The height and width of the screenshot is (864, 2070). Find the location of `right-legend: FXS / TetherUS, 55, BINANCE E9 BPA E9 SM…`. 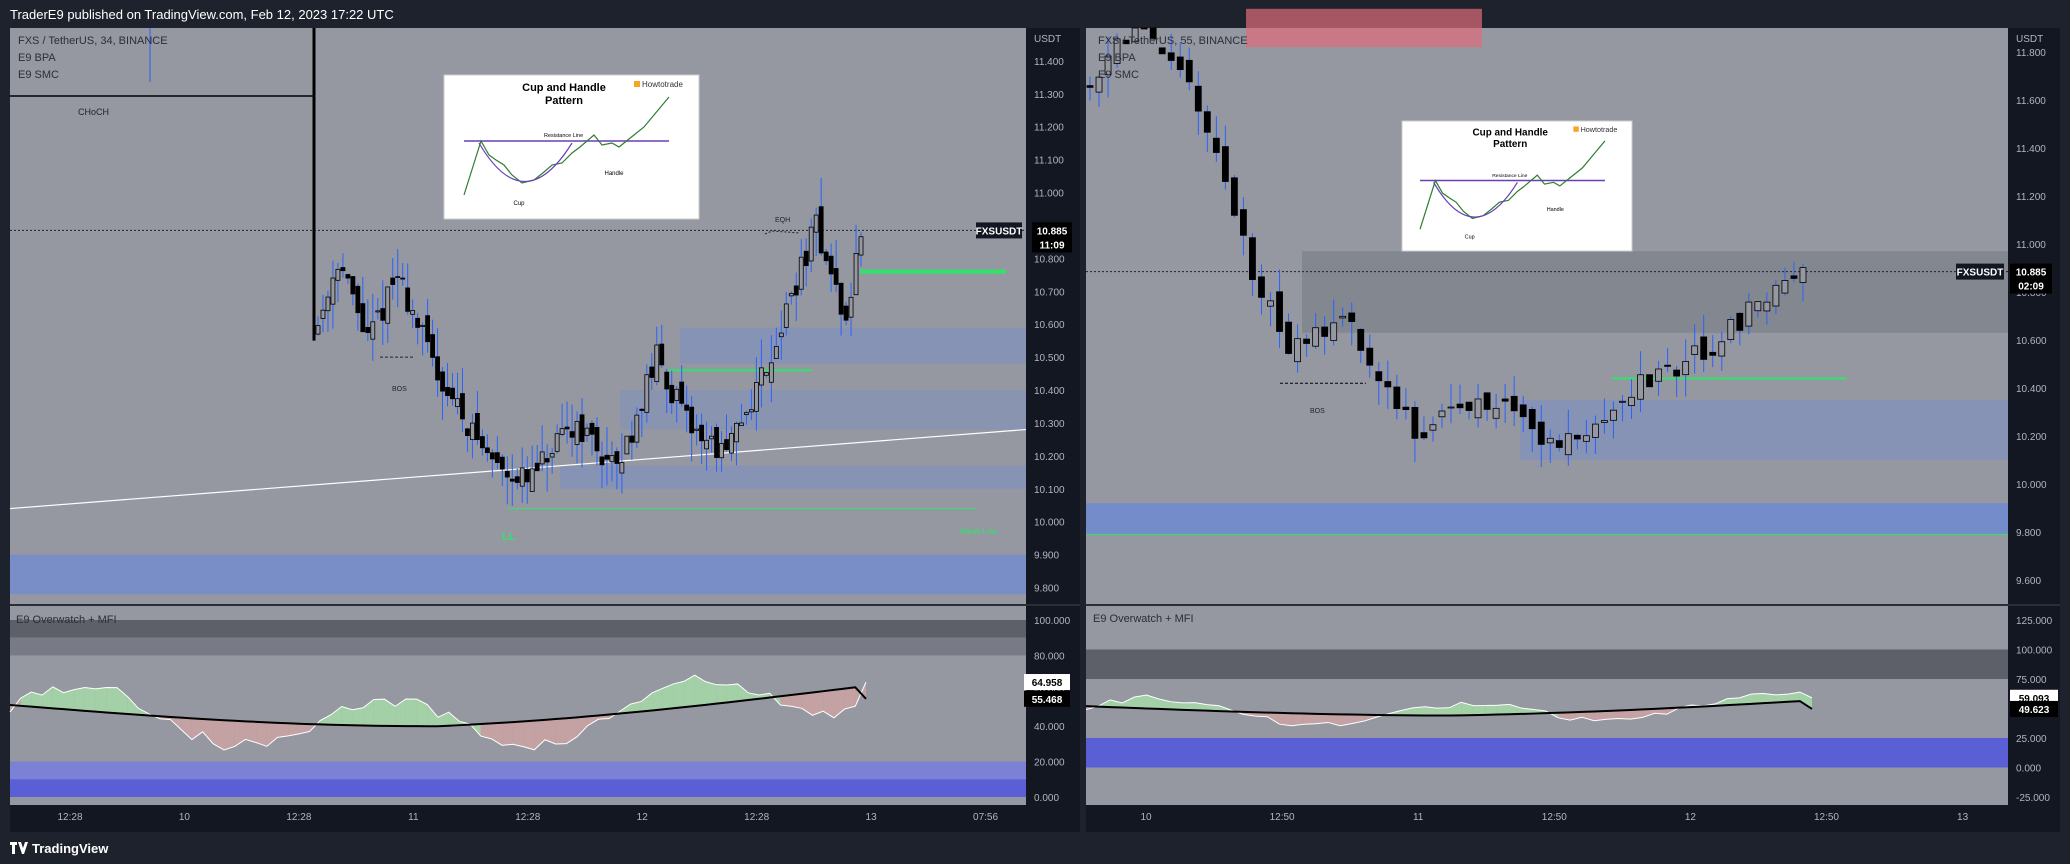

right-legend: FXS / TetherUS, 55, BINANCE E9 BPA E9 SM… is located at coordinates (1173, 58).